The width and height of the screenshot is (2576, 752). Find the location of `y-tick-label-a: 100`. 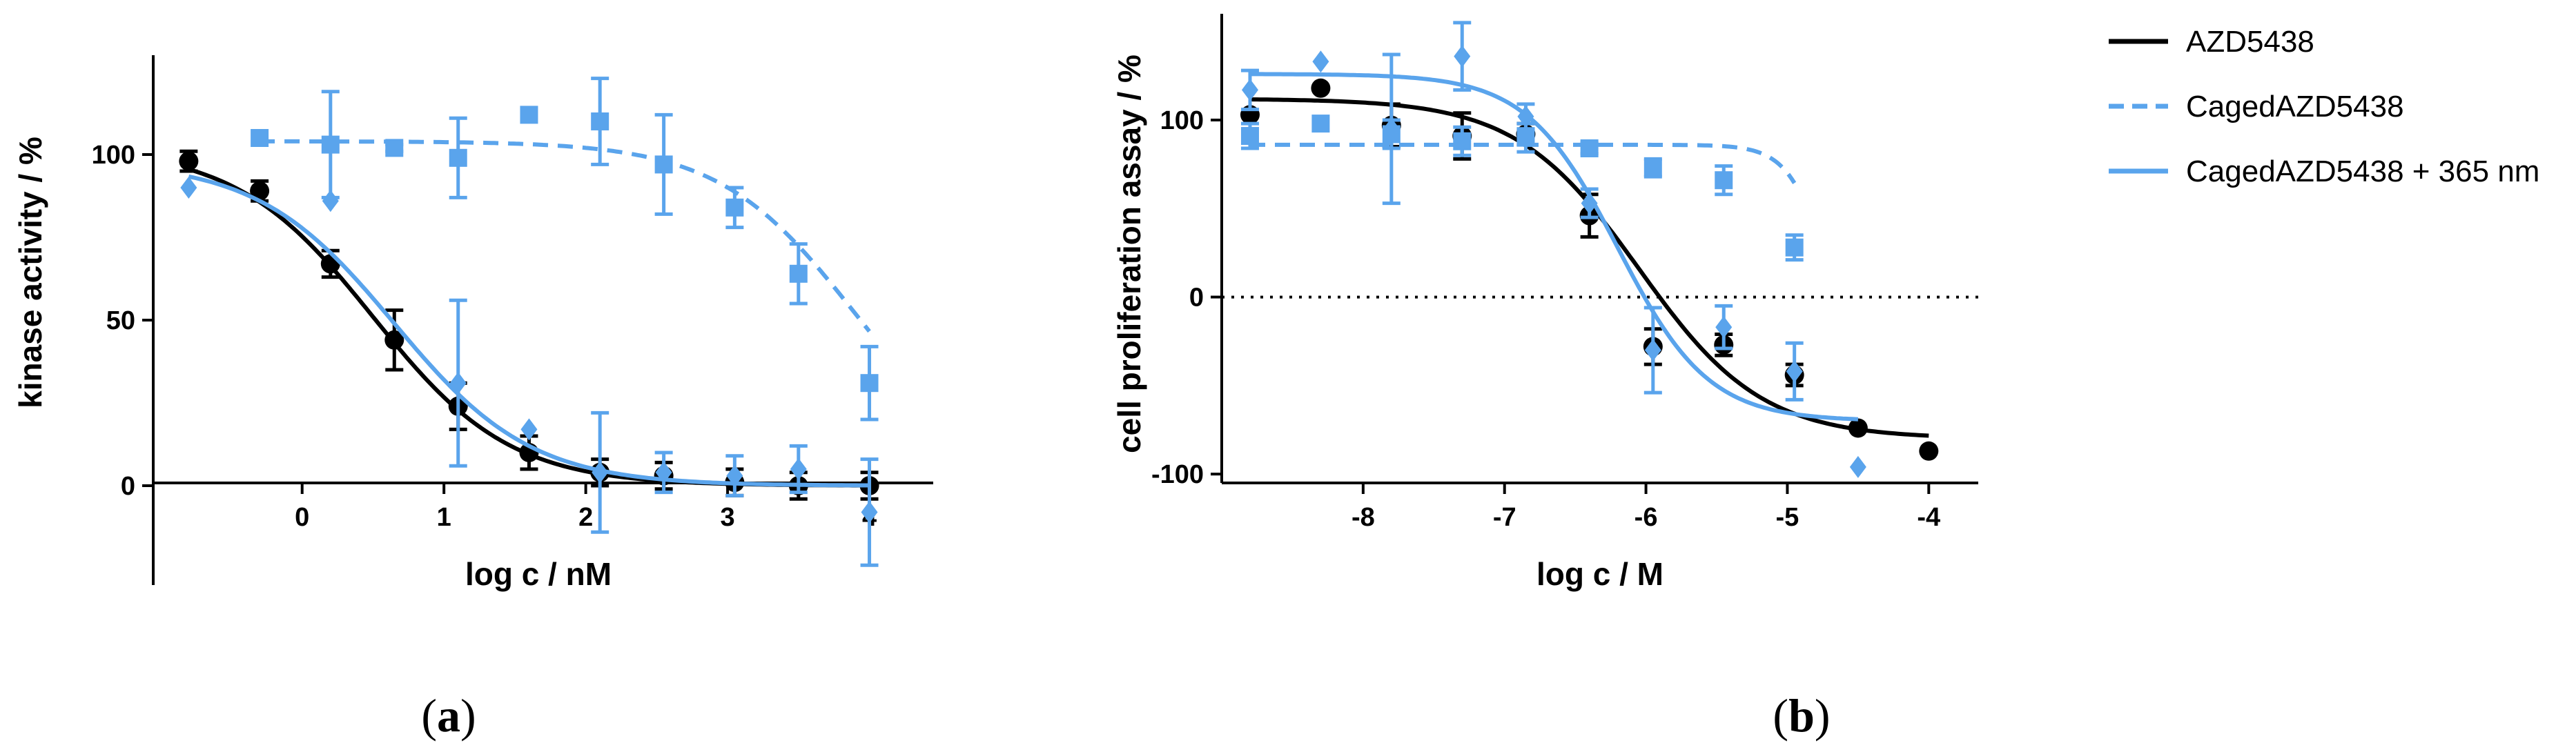

y-tick-label-a: 100 is located at coordinates (113, 155).